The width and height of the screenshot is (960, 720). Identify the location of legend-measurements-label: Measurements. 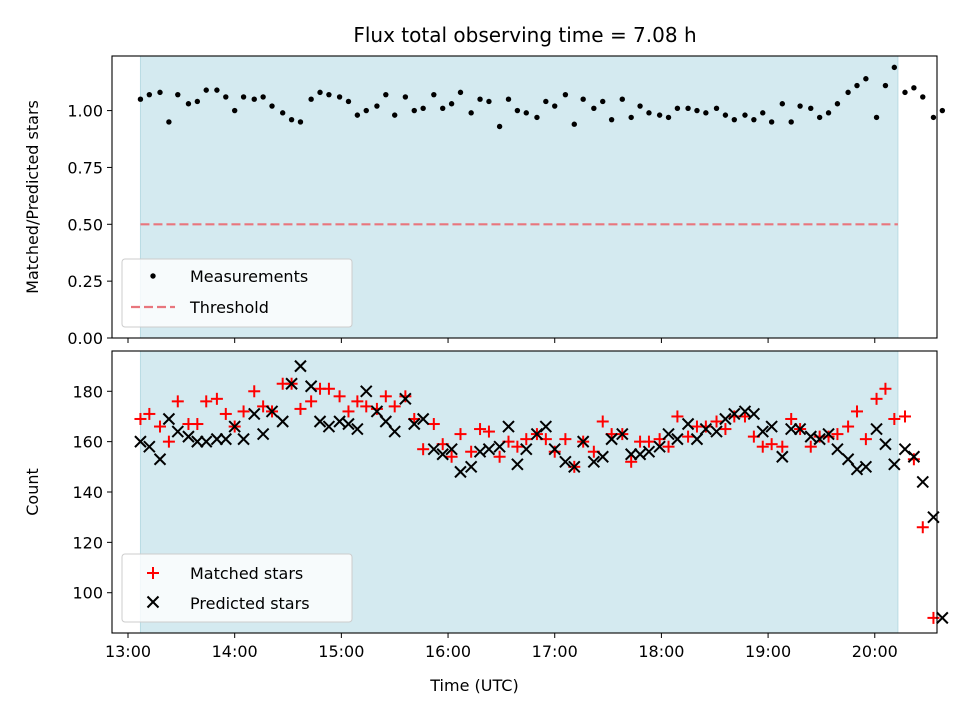
(249, 276).